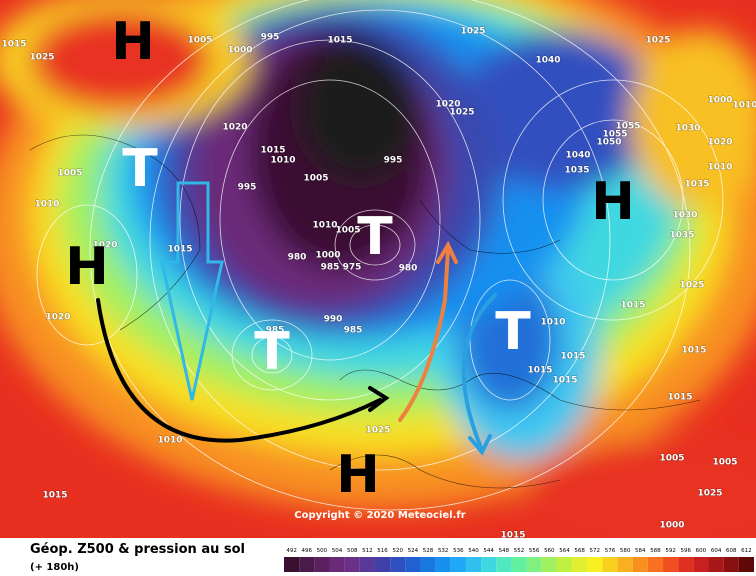 The image size is (756, 576). I want to click on scale-label: 588, so click(655, 551).